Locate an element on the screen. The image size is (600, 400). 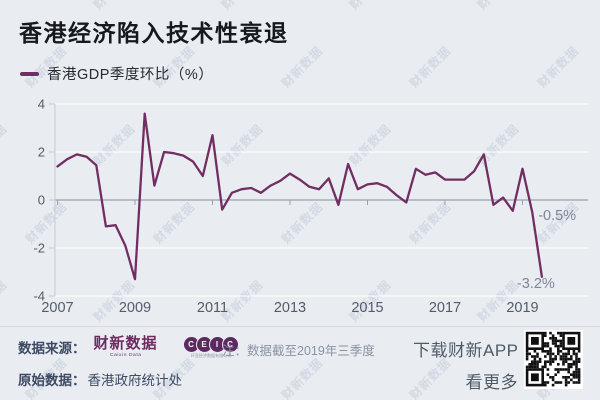
legend-label: 香港GDP季度环比（%） is located at coordinates (130, 75).